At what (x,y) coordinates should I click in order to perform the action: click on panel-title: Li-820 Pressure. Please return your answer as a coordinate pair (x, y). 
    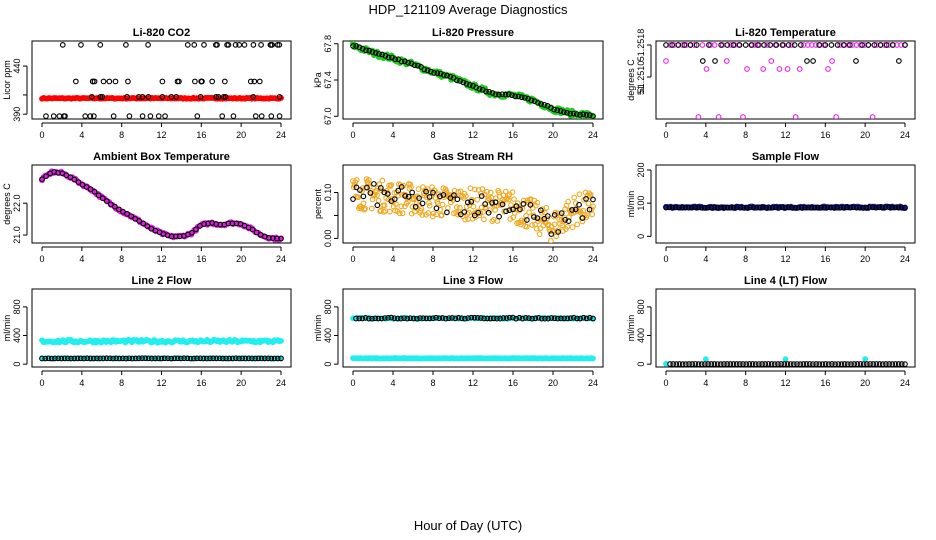
    Looking at the image, I should click on (473, 33).